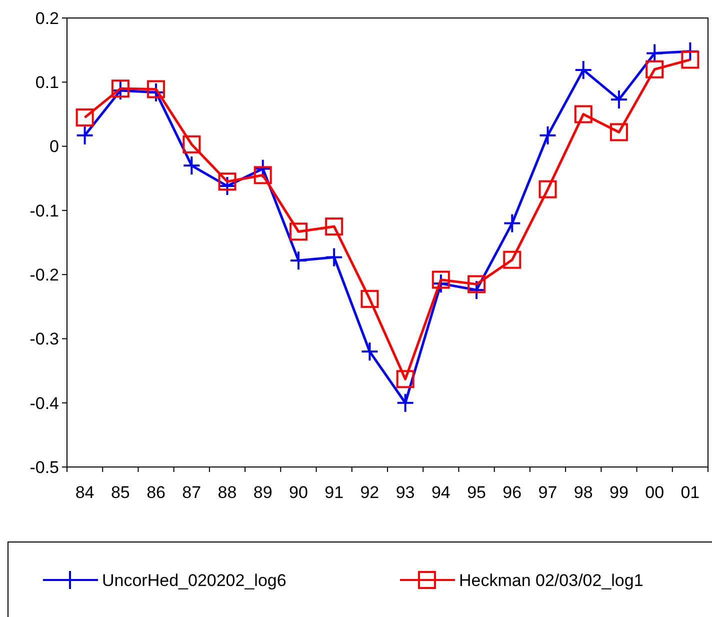 The height and width of the screenshot is (617, 712). Describe the element at coordinates (44, 275) in the screenshot. I see `y-tick-label: -0.2` at that location.